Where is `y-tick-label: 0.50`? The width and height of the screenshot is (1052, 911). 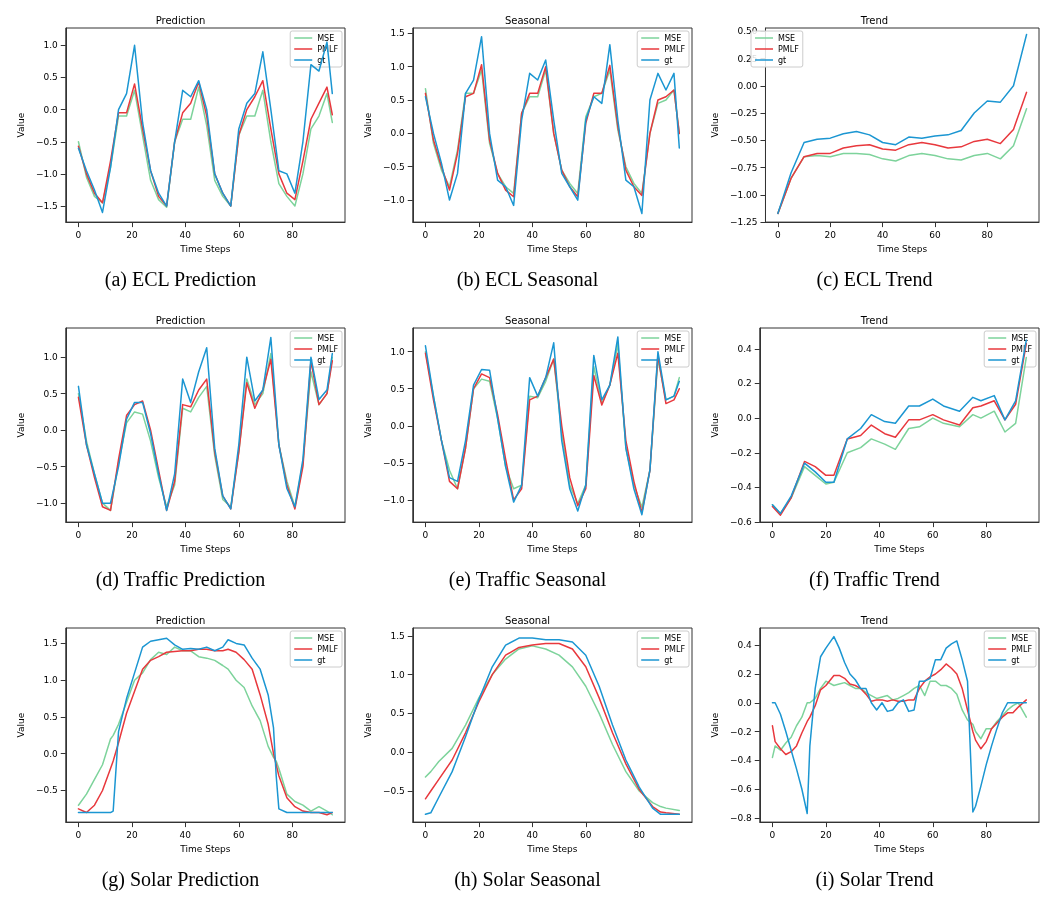
y-tick-label: 0.50 is located at coordinates (747, 31).